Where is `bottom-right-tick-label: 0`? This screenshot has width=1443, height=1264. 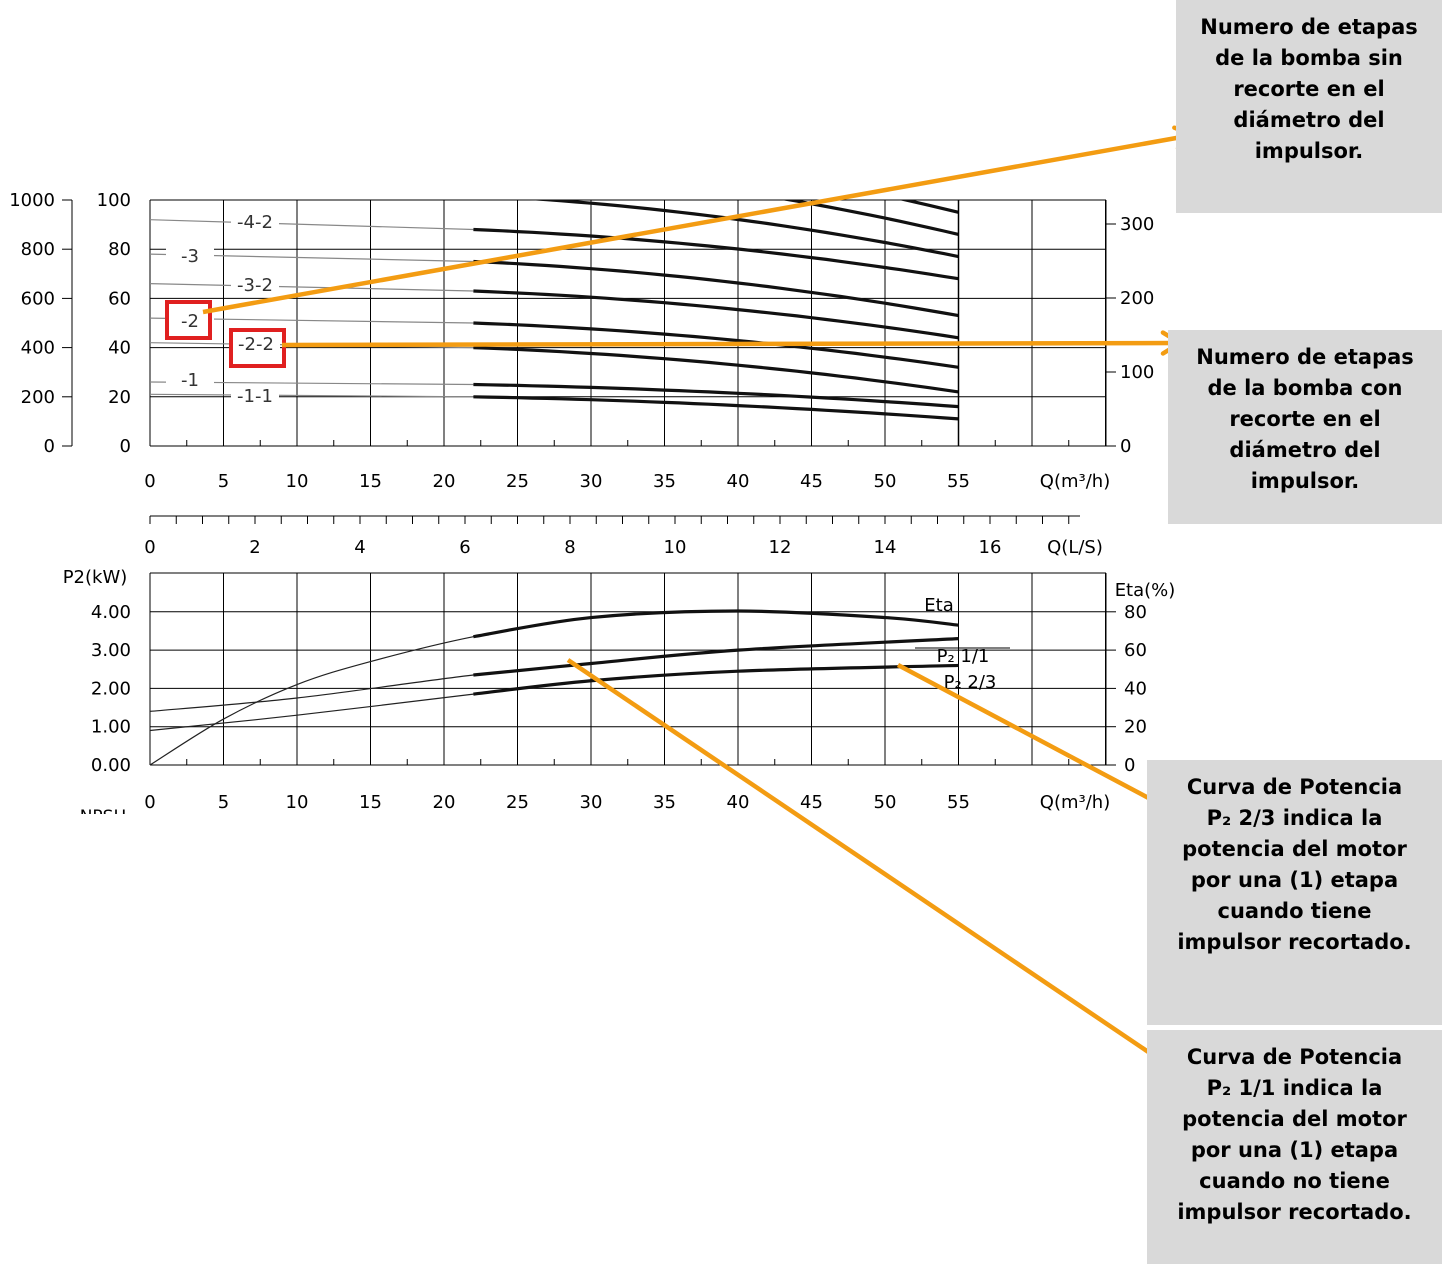
bottom-right-tick-label: 0 is located at coordinates (1129, 765).